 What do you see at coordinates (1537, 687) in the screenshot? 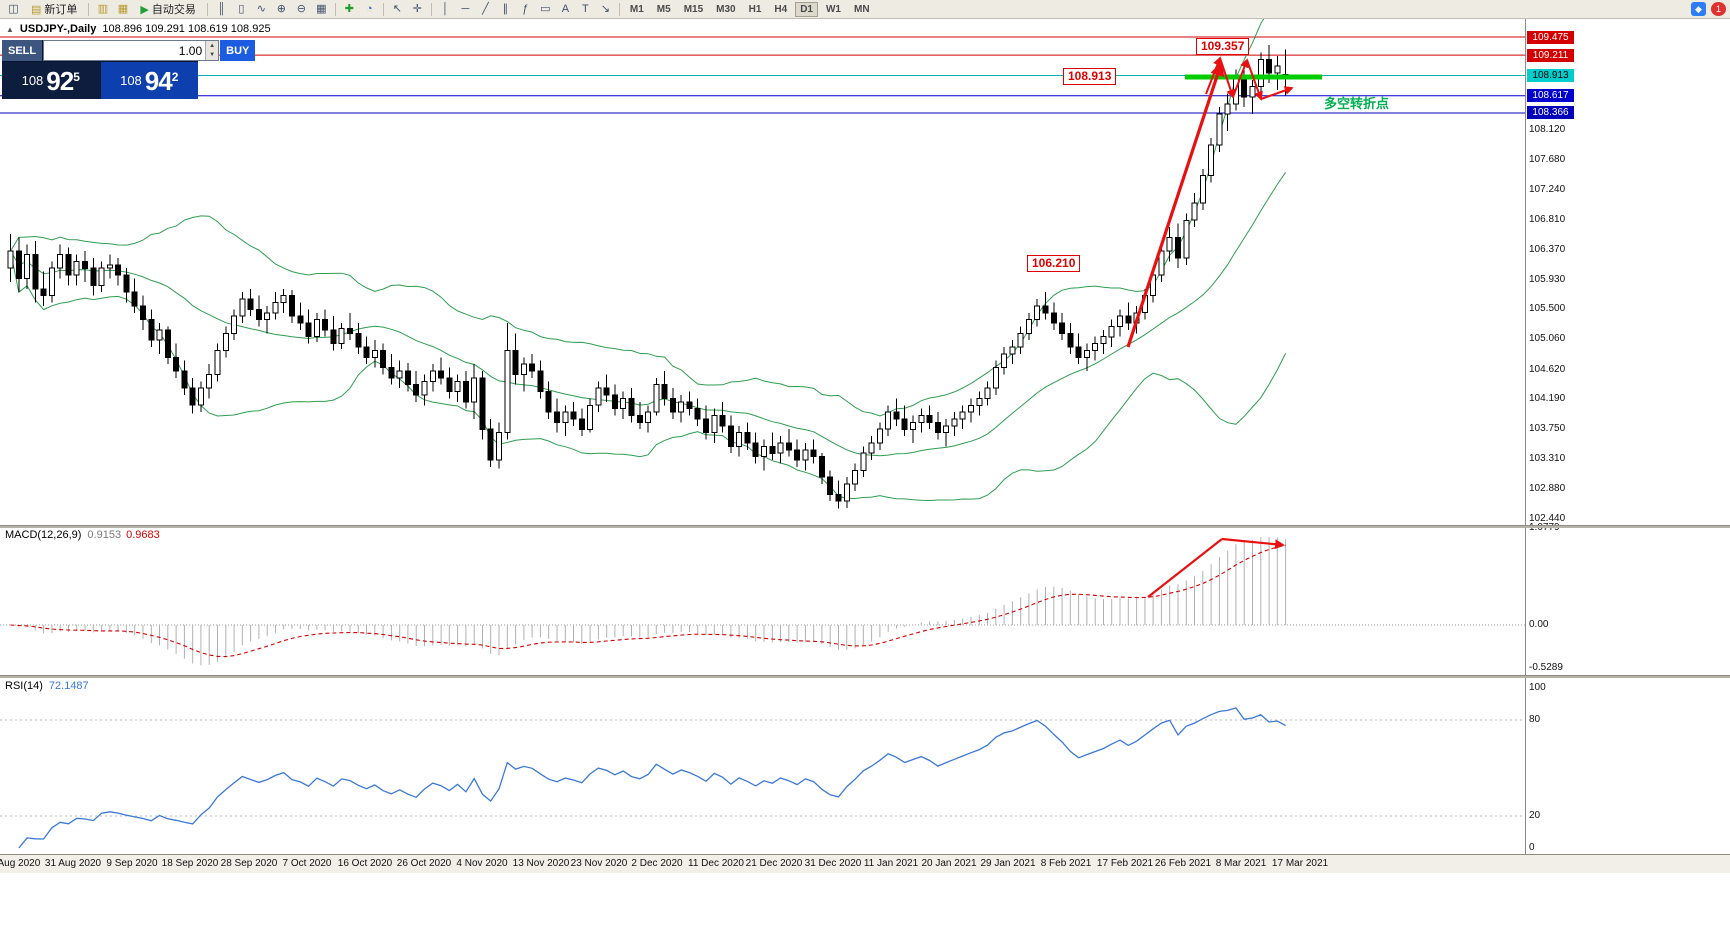
I see `rsi-axis-label: 100` at bounding box center [1537, 687].